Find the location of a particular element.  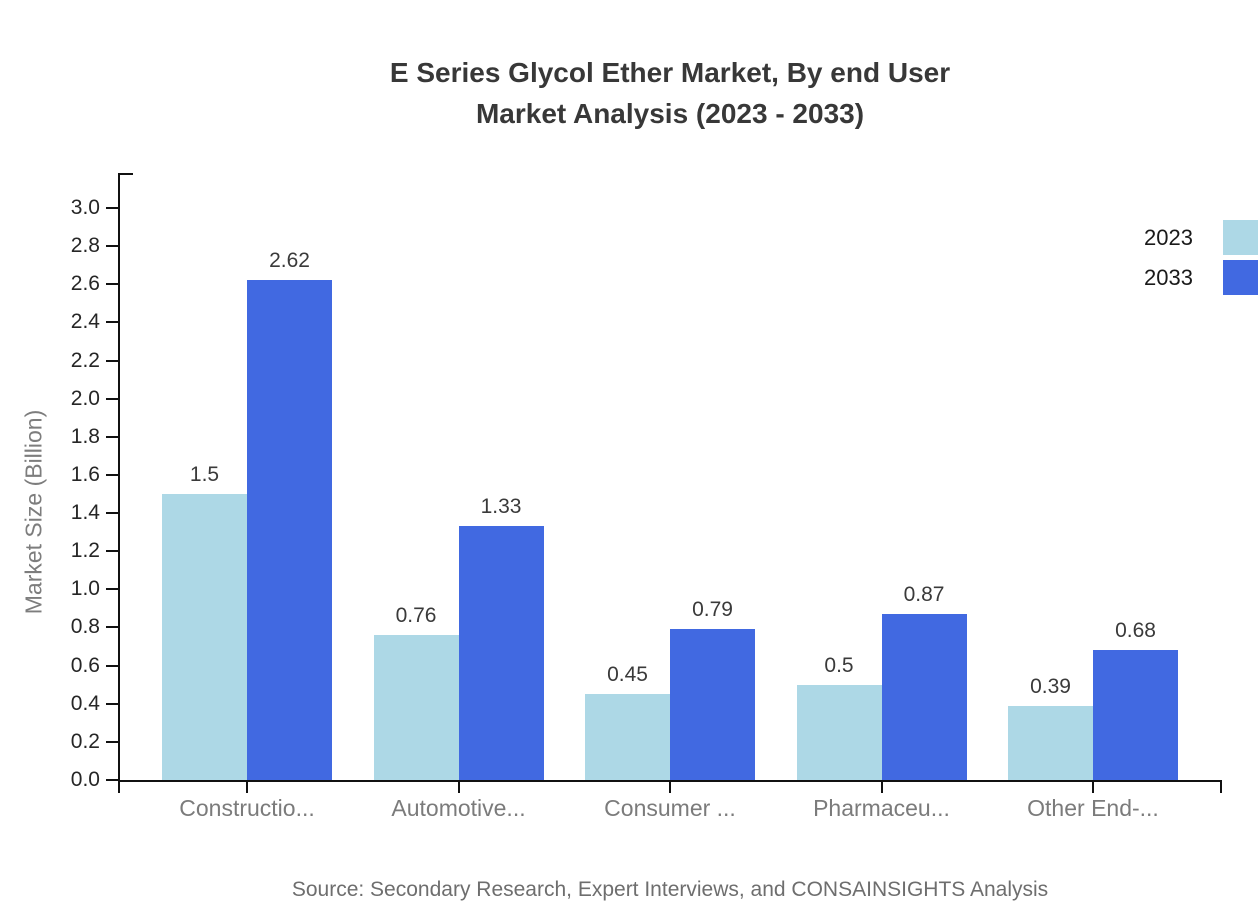

value-label: 0.45 is located at coordinates (627, 675).